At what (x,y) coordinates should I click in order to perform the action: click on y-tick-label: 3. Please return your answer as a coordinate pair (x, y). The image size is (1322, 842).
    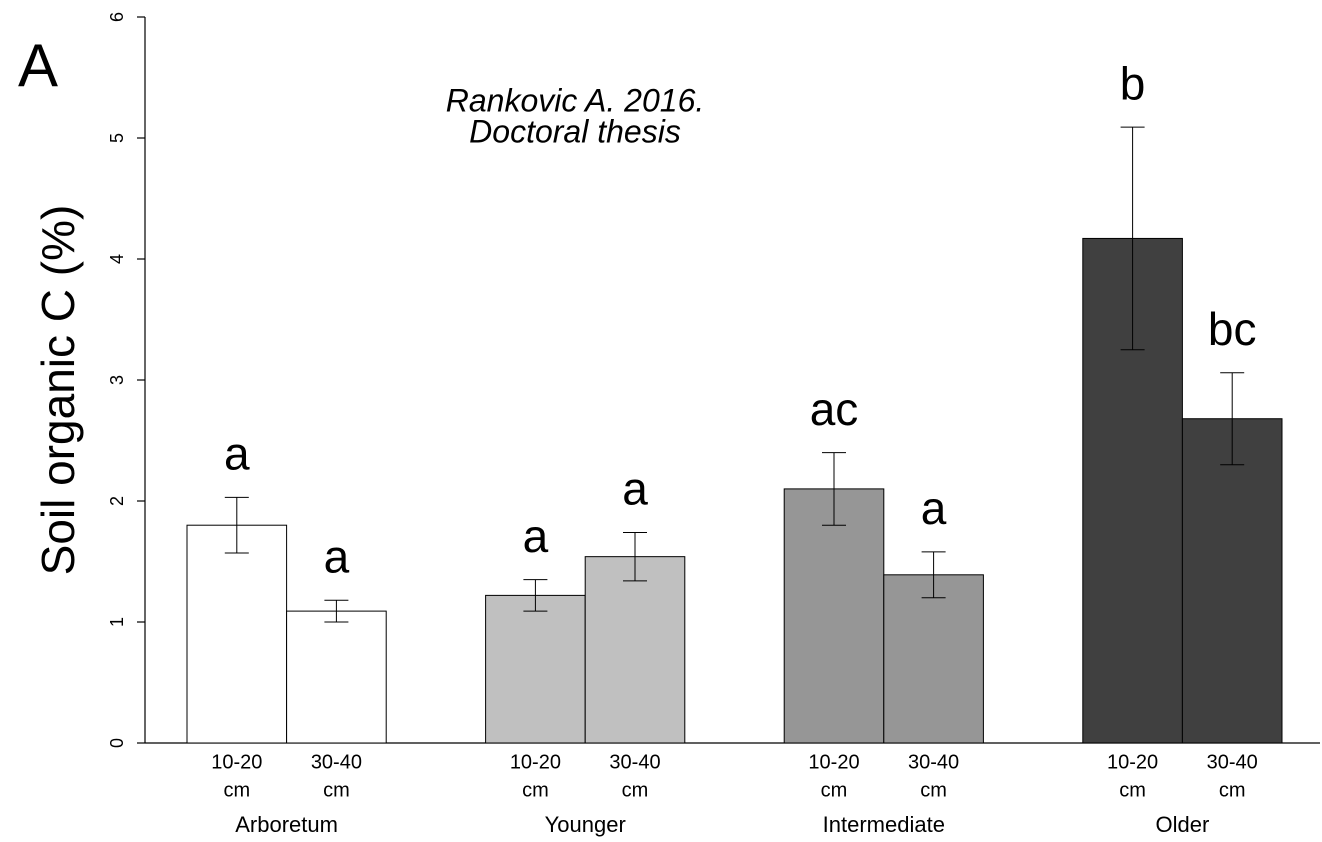
    Looking at the image, I should click on (117, 380).